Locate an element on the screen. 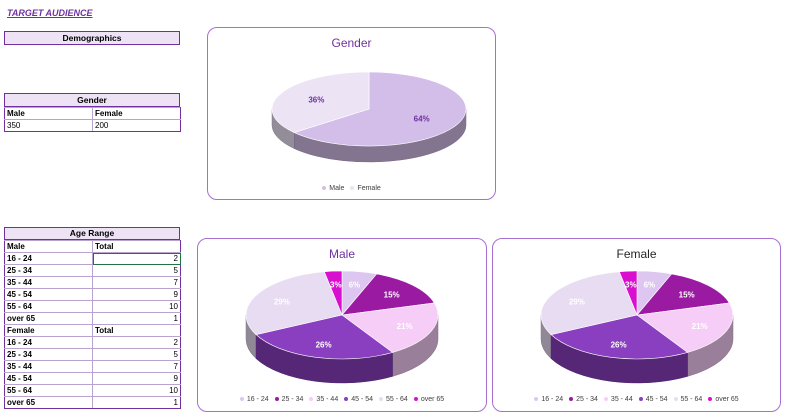 Image resolution: width=794 pixels, height=419 pixels. legend-entry: Female is located at coordinates (365, 188).